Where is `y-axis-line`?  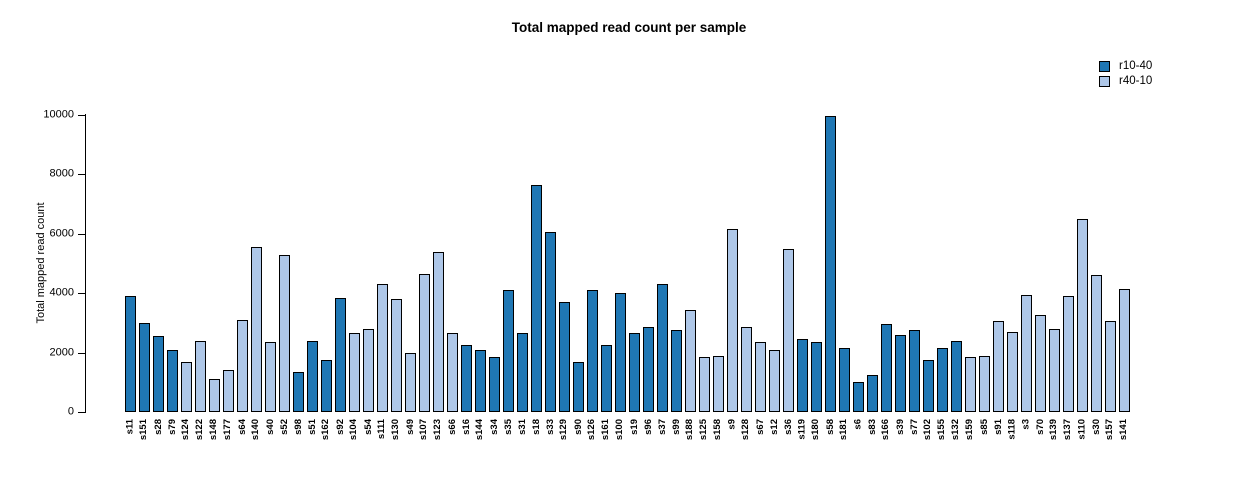 y-axis-line is located at coordinates (85, 263).